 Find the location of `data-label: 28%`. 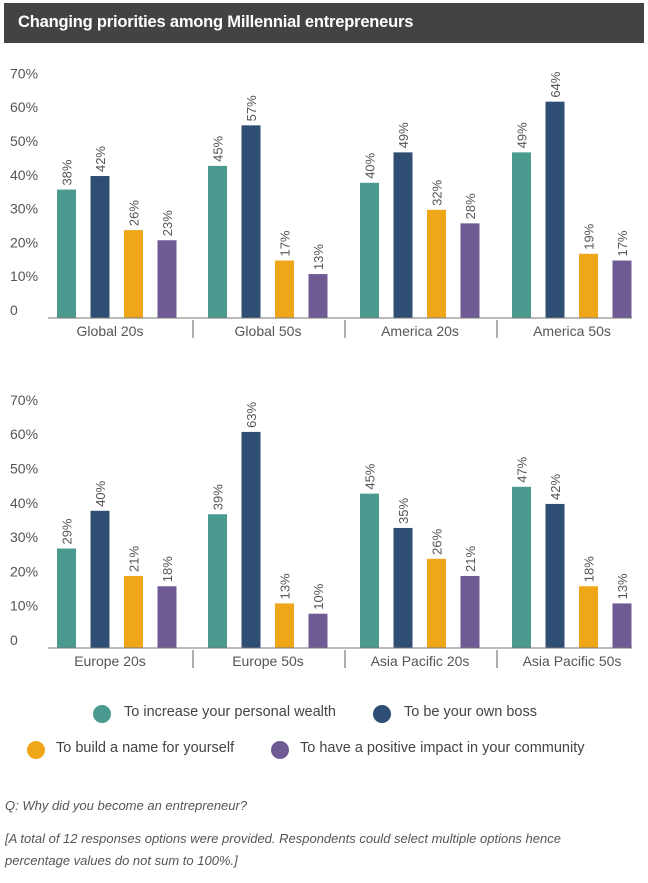

data-label: 28% is located at coordinates (470, 206).